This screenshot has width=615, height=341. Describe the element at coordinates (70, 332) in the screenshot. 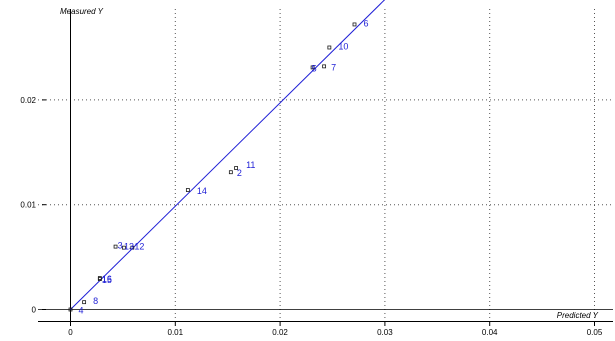

I see `x-tick-label: 0` at that location.